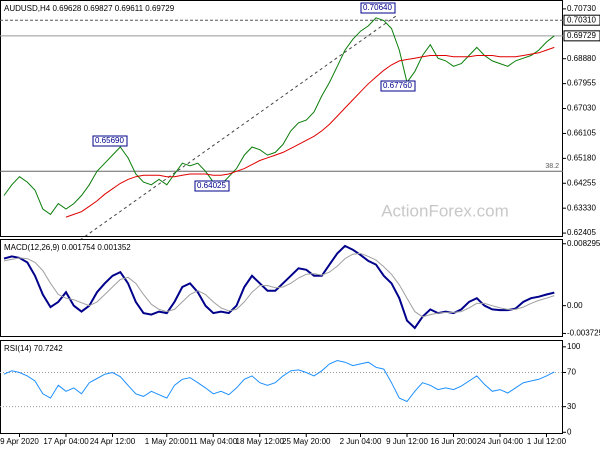 The image size is (600, 450). I want to click on y-tick-label: 0.00, so click(575, 305).